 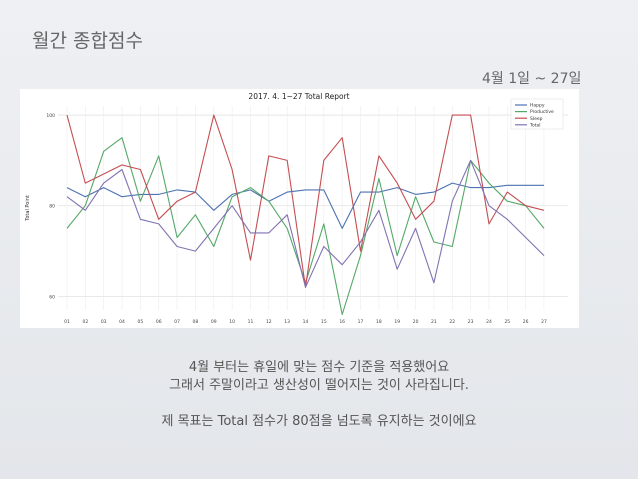 I want to click on legend-box, so click(x=537, y=114).